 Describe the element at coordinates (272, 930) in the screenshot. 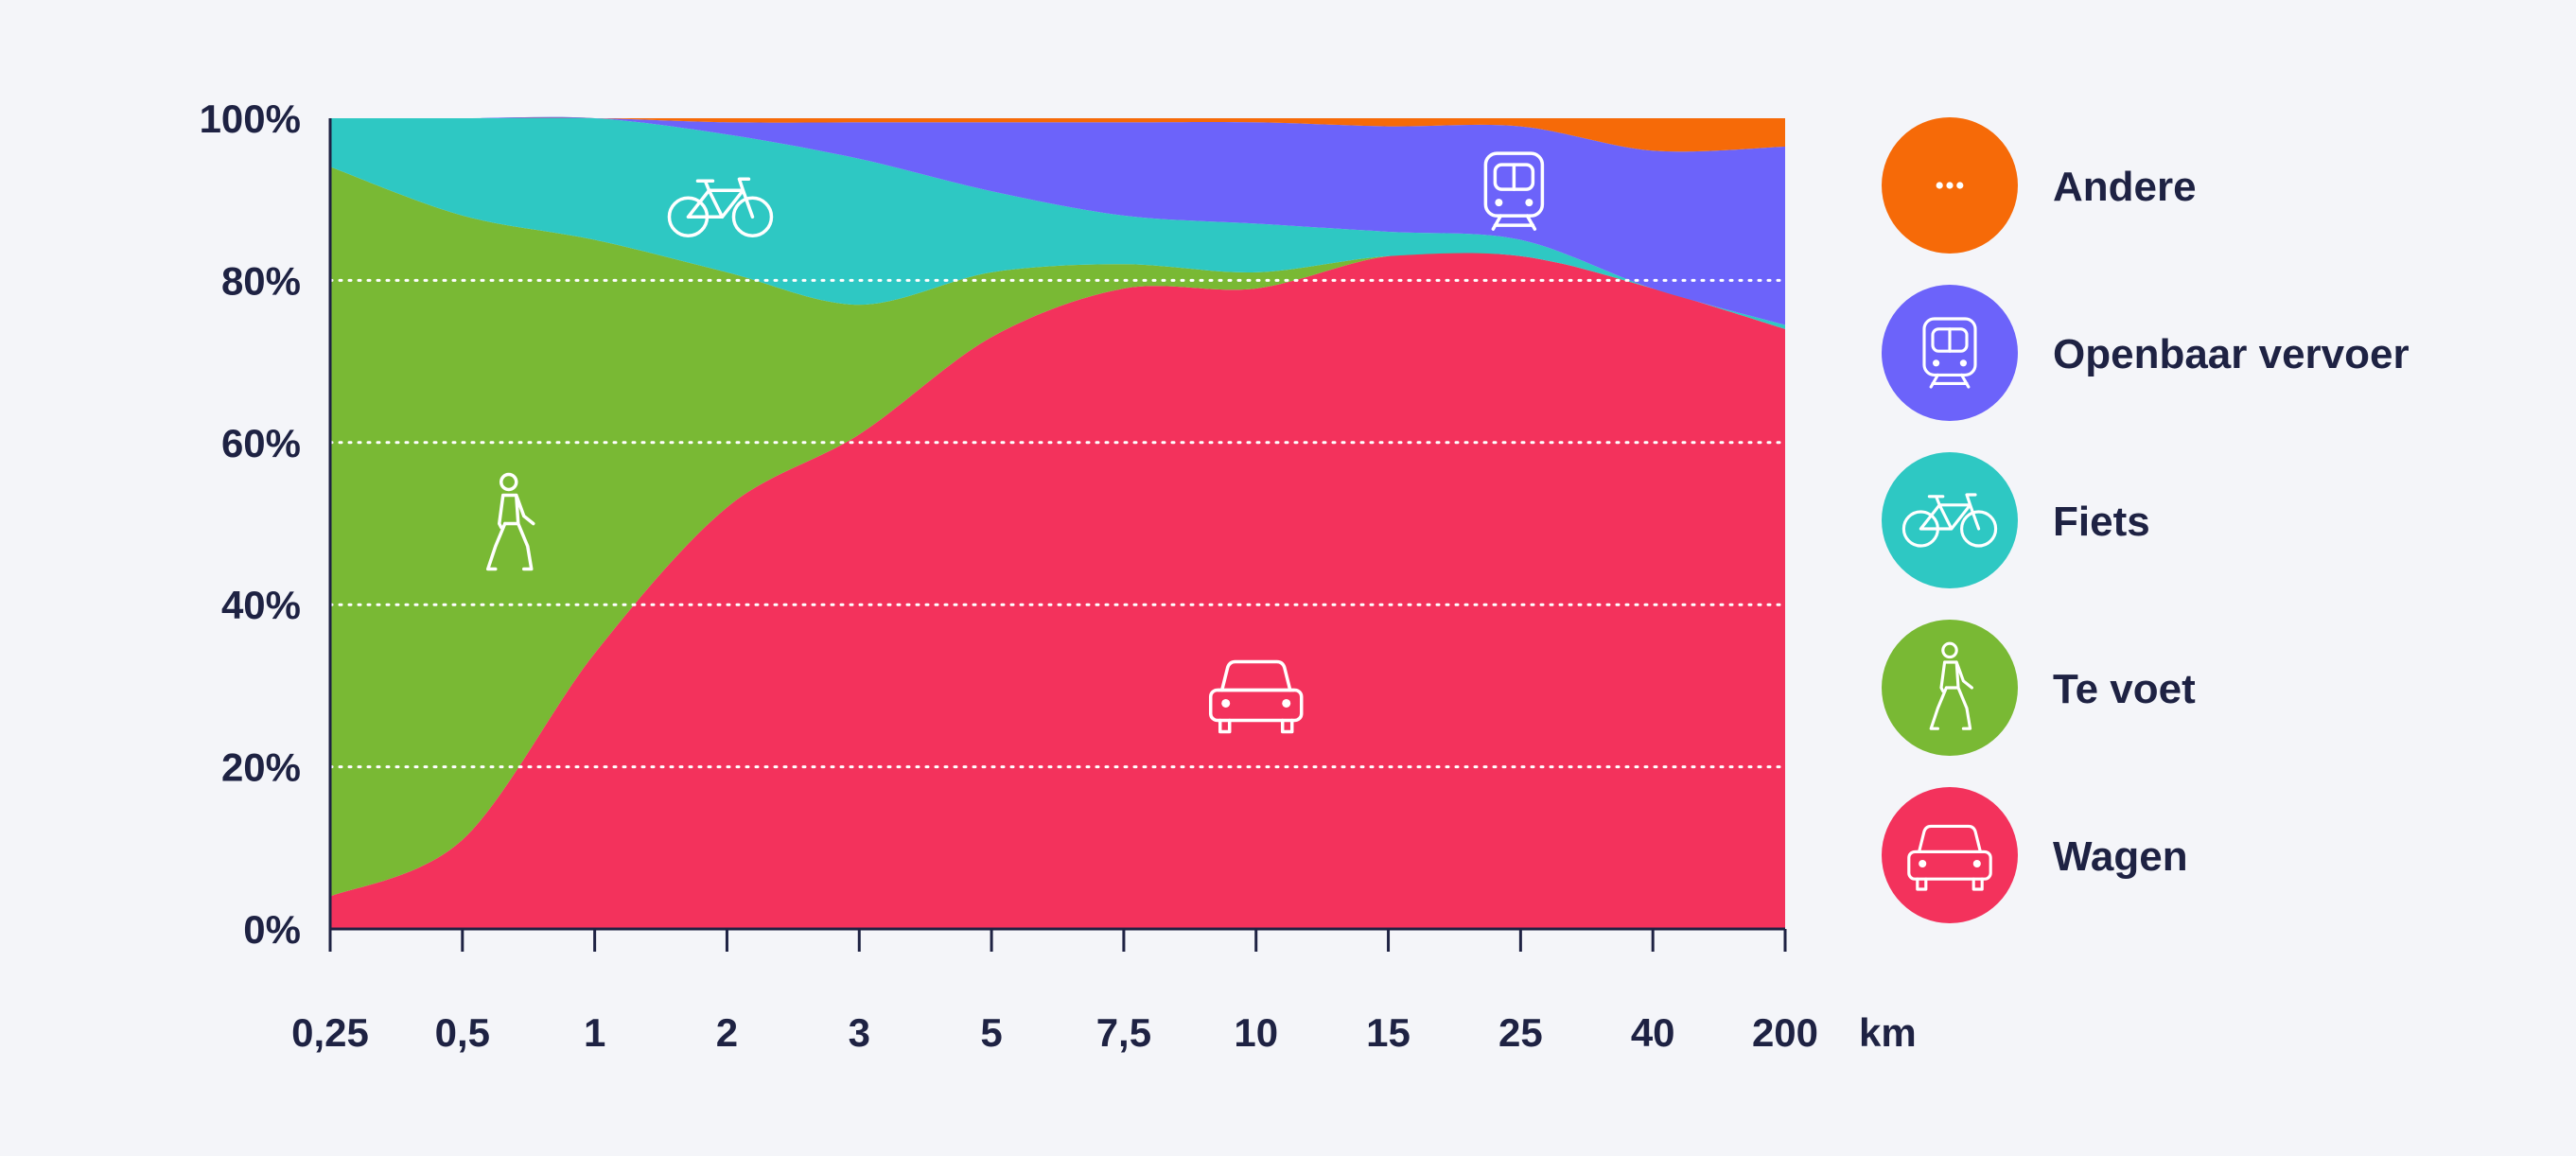

I see `y-tick-label: 0%` at that location.